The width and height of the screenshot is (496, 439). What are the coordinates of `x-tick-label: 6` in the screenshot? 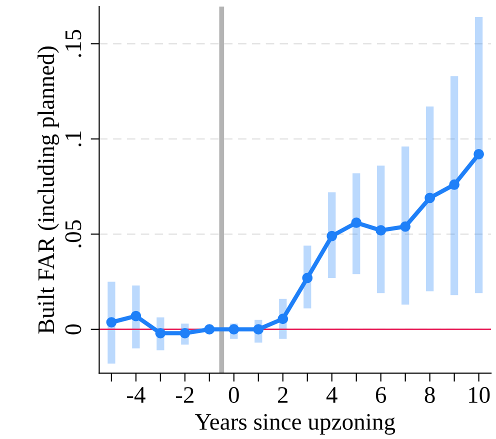 It's located at (381, 395).